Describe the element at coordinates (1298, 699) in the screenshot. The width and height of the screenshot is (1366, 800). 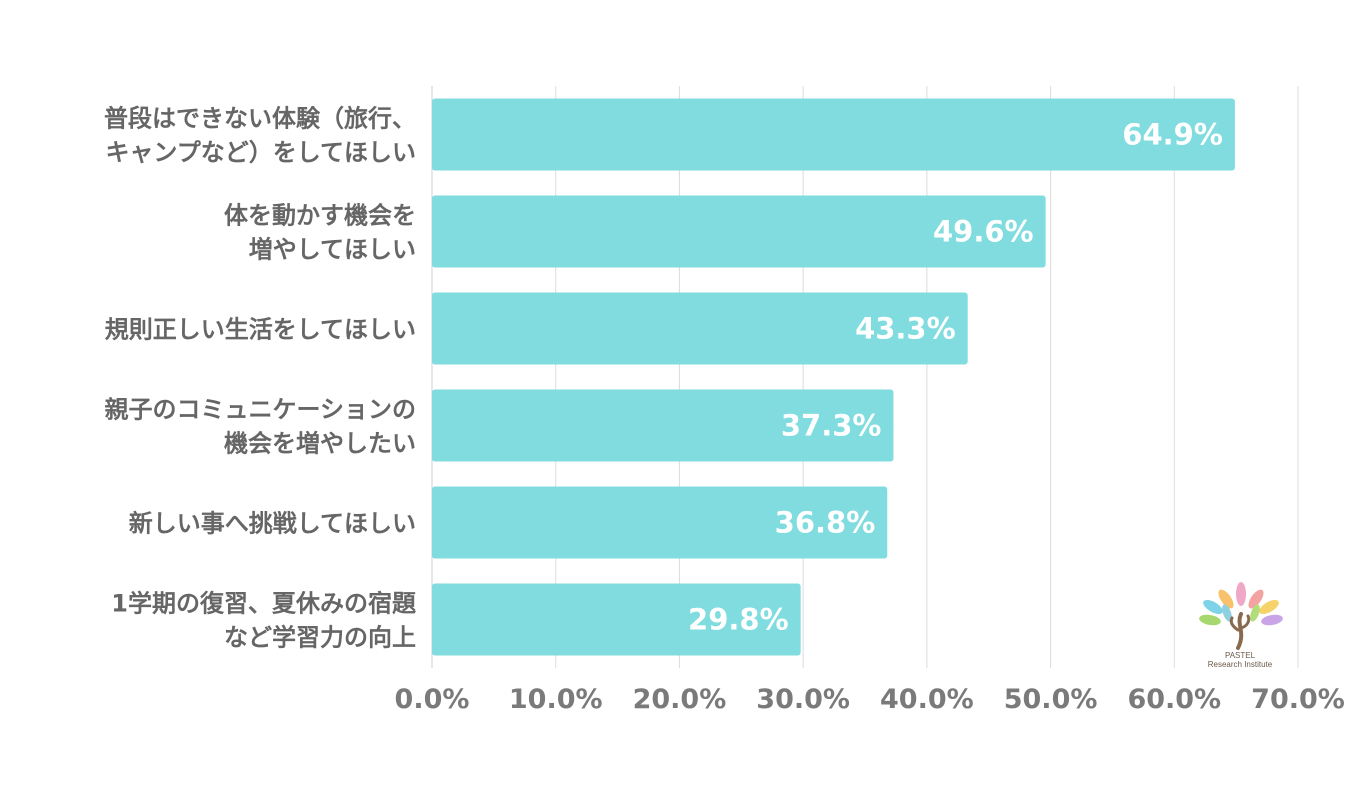
I see `x-tick-label-7: 70.0%` at that location.